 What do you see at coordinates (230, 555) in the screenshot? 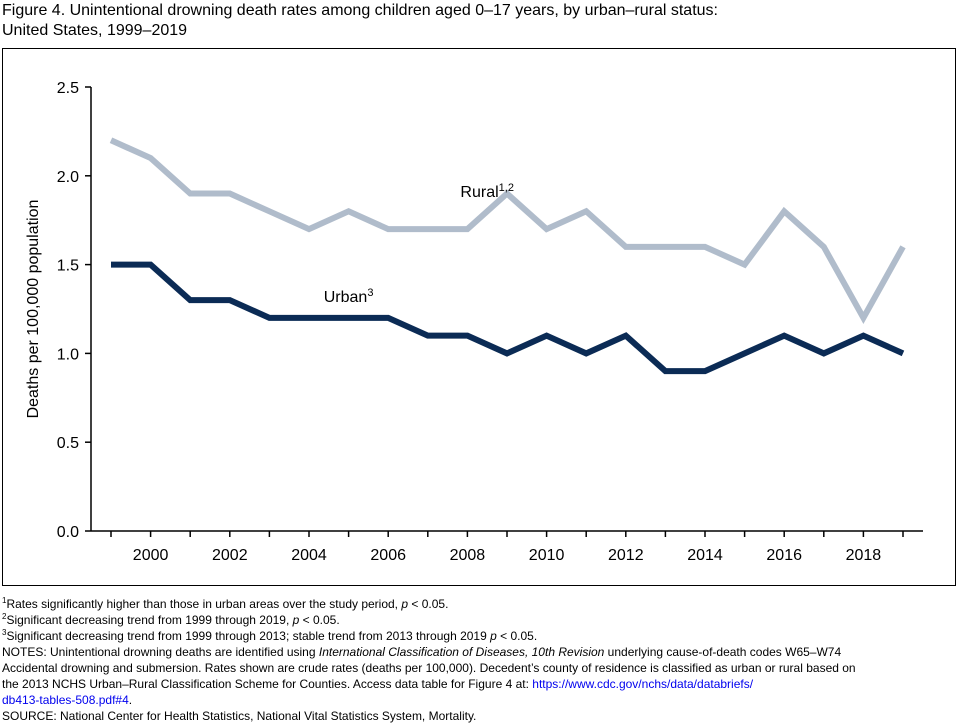
I see `x-tick-label: 2002` at bounding box center [230, 555].